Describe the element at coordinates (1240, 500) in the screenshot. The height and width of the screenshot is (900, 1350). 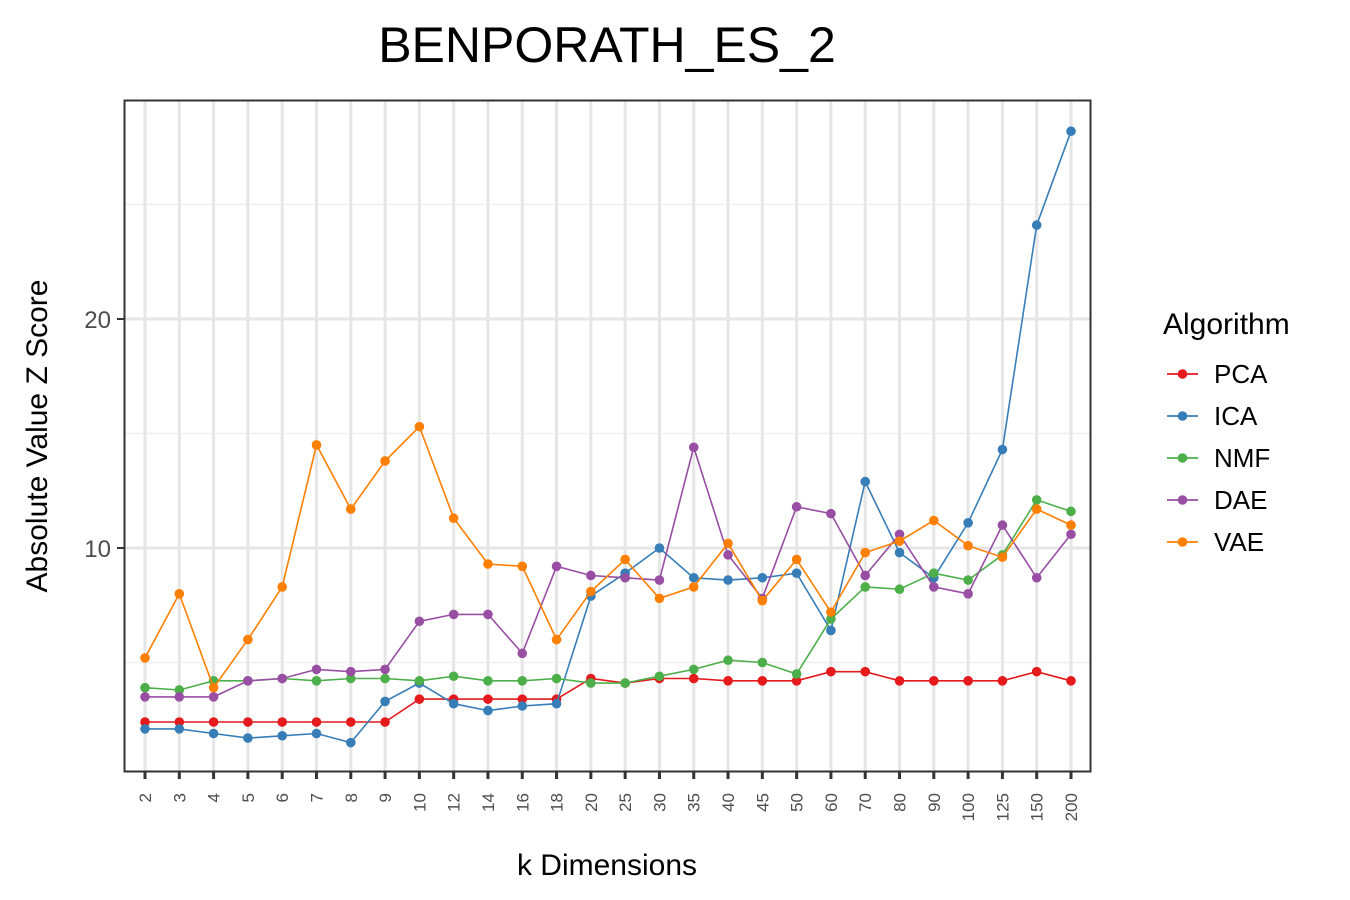
I see `legend-label: DAE` at that location.